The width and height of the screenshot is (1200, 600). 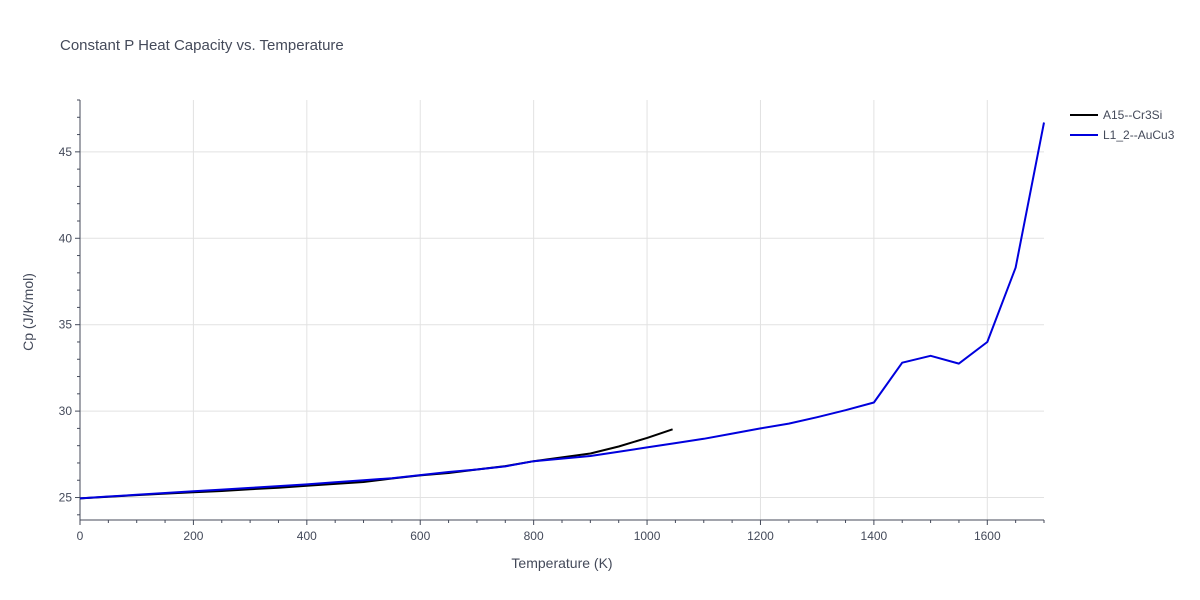 I want to click on legend-label-1: A15--Cr3Si, so click(x=1132, y=115).